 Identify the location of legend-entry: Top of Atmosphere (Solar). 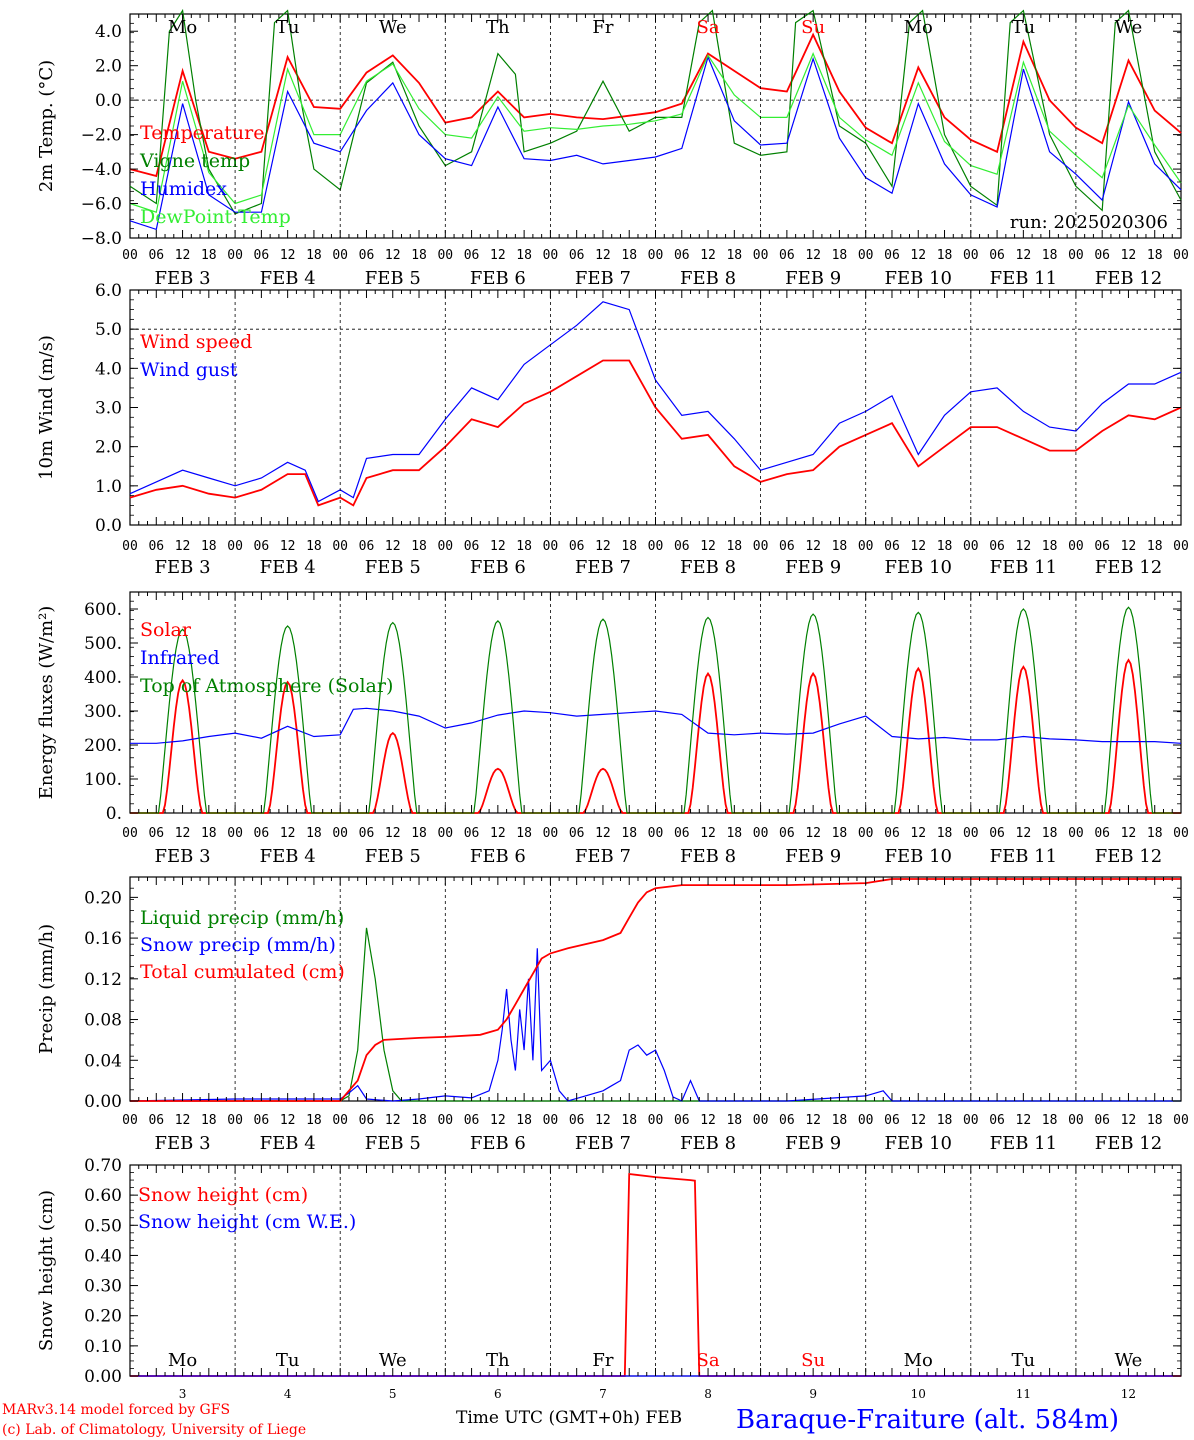
(266, 686).